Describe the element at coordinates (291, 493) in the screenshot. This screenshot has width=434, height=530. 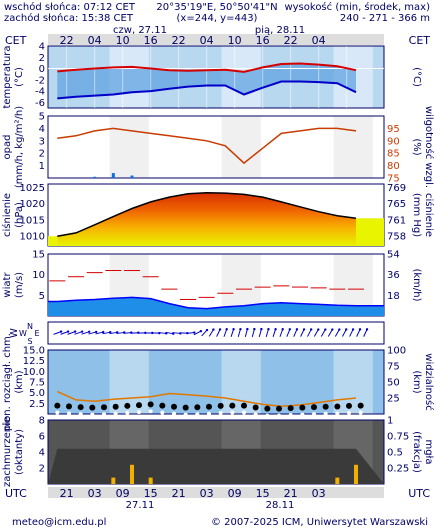
I see `bottom-hour-label: 21` at that location.